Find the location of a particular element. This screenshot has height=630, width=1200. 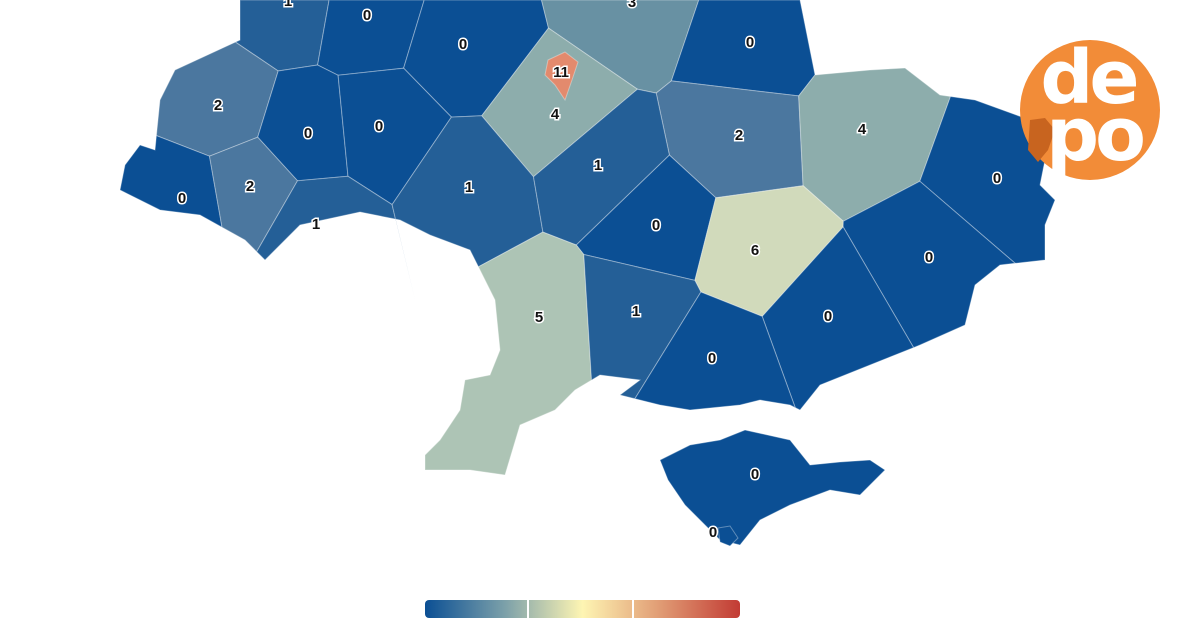

logo-blot is located at coordinates (1041, 140).